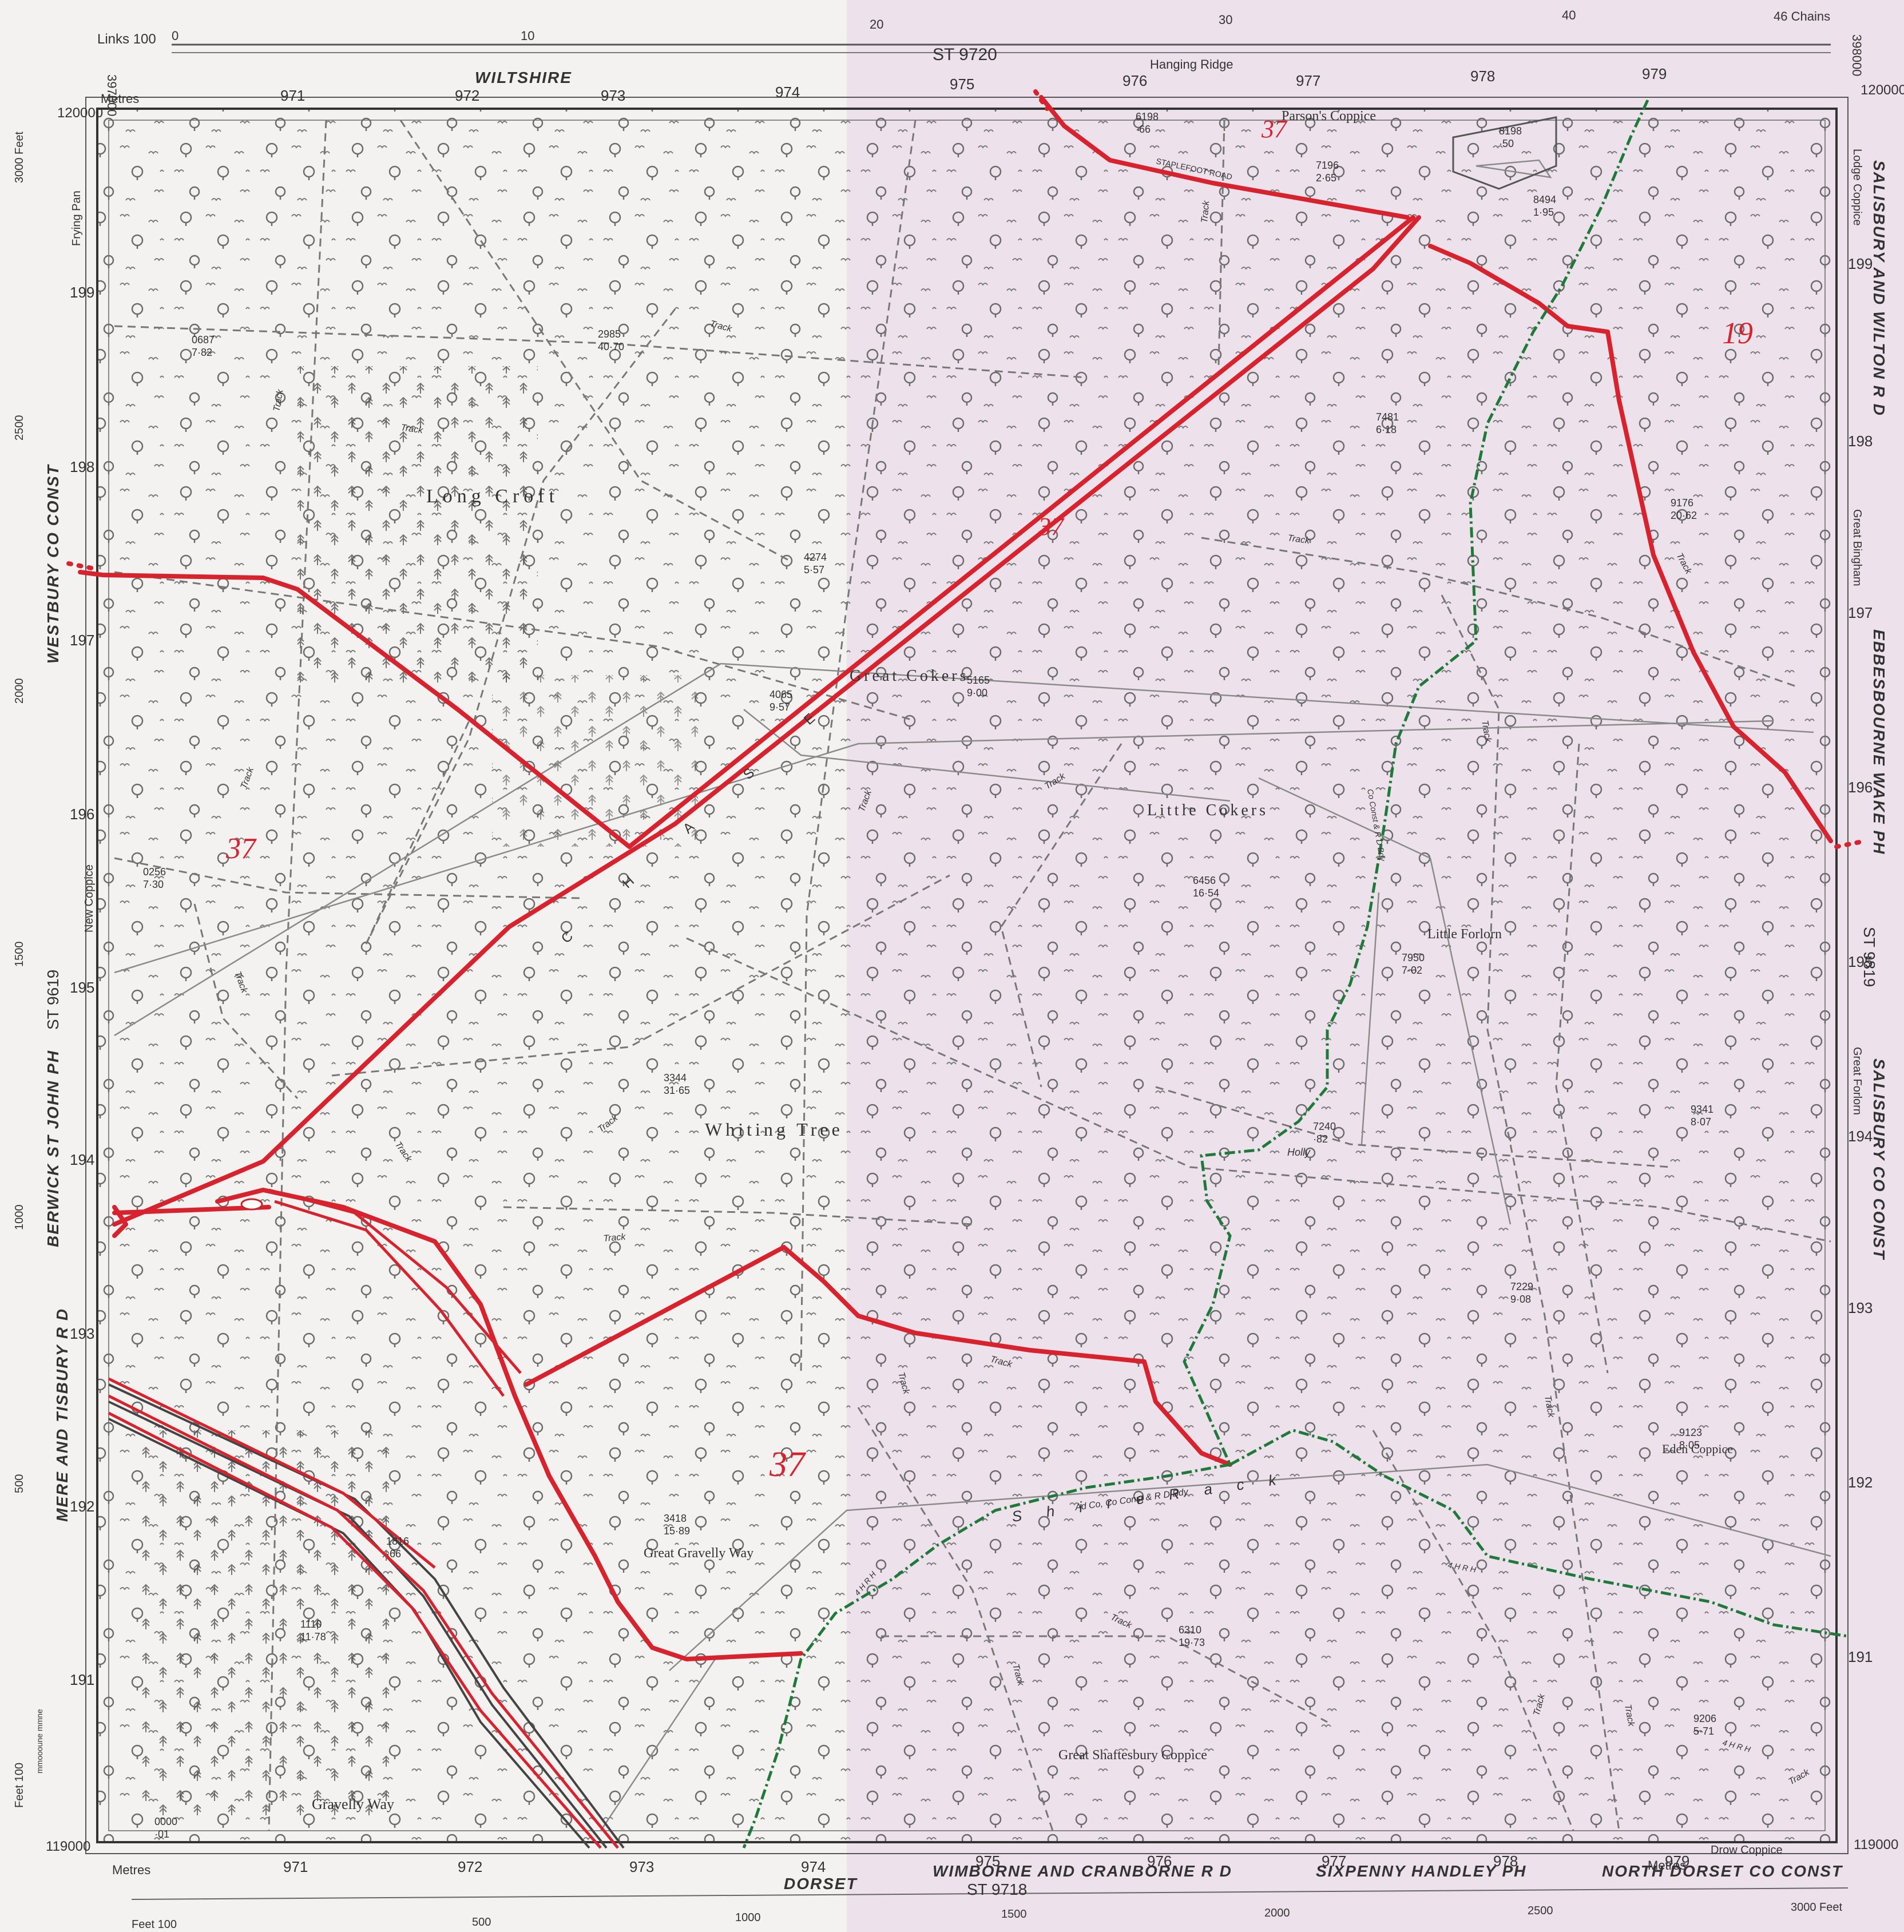 This screenshot has width=1904, height=1932. I want to click on easting-975-bottom: 975, so click(987, 1861).